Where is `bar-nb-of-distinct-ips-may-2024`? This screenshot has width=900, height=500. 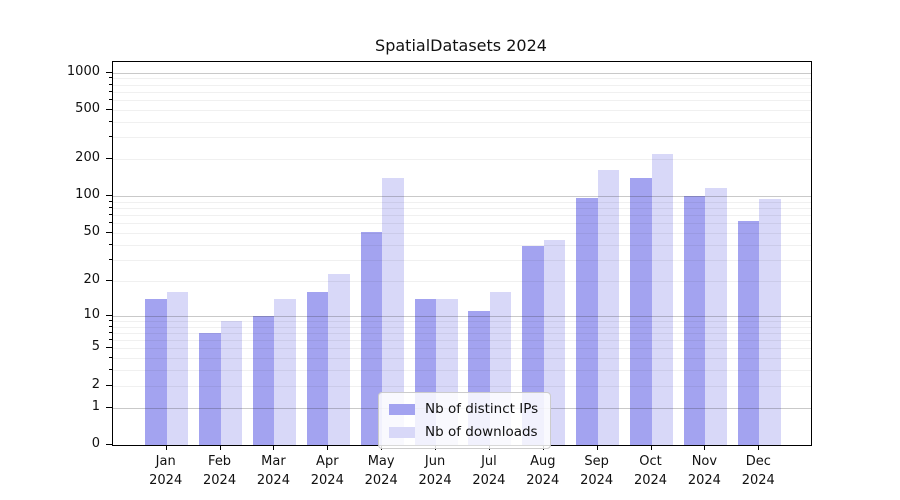 bar-nb-of-distinct-ips-may-2024 is located at coordinates (371, 338).